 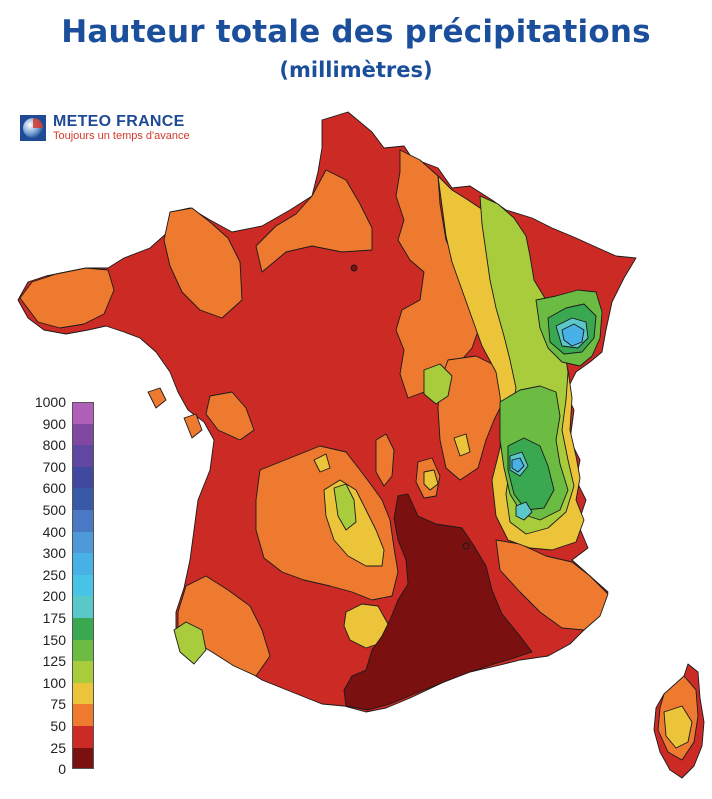 I want to click on legend-label: 50, so click(x=58, y=726).